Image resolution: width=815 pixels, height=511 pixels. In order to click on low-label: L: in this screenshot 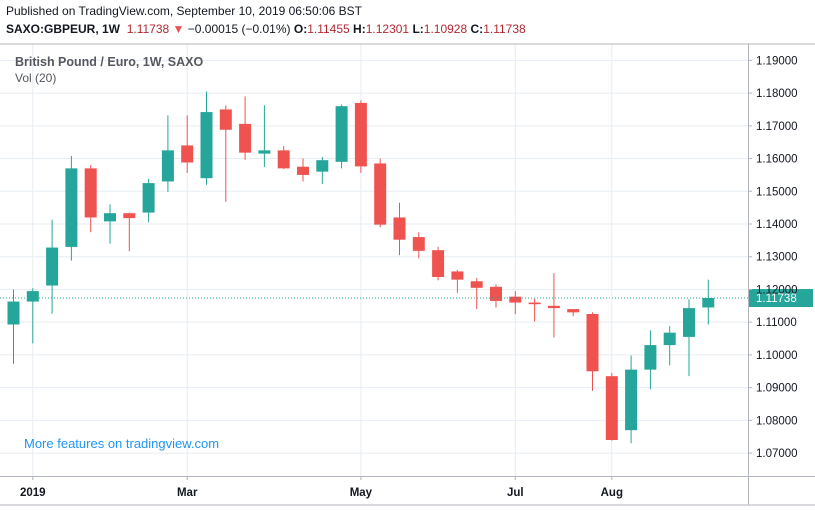, I will do `click(418, 29)`.